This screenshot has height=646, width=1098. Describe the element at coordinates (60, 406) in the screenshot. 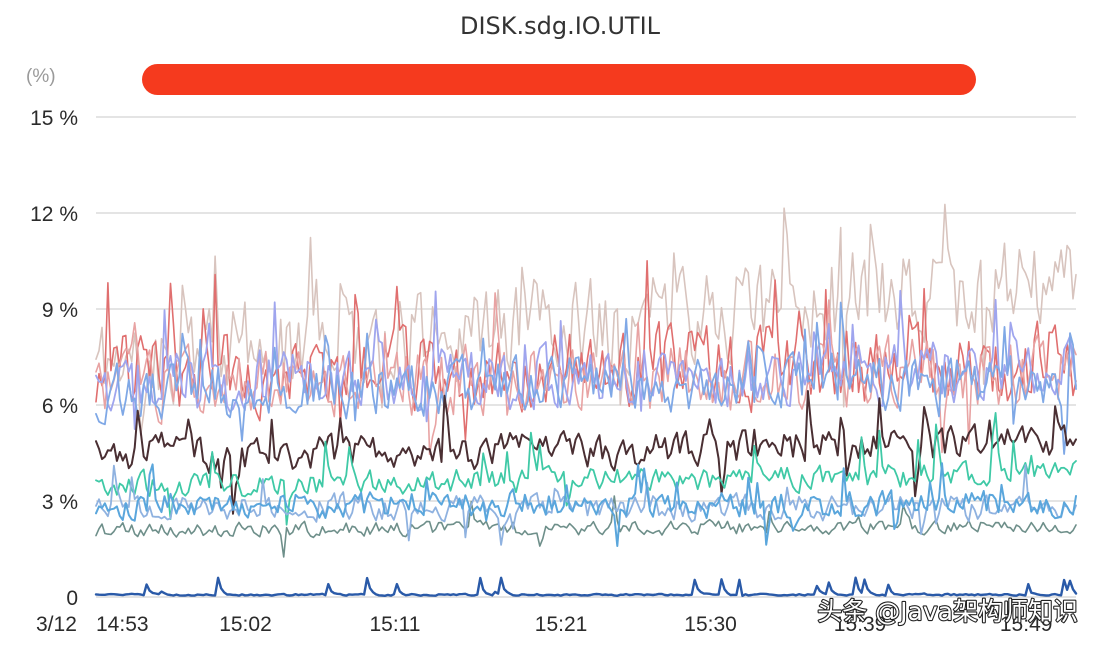

I see `y-tick-label: 6 %` at that location.